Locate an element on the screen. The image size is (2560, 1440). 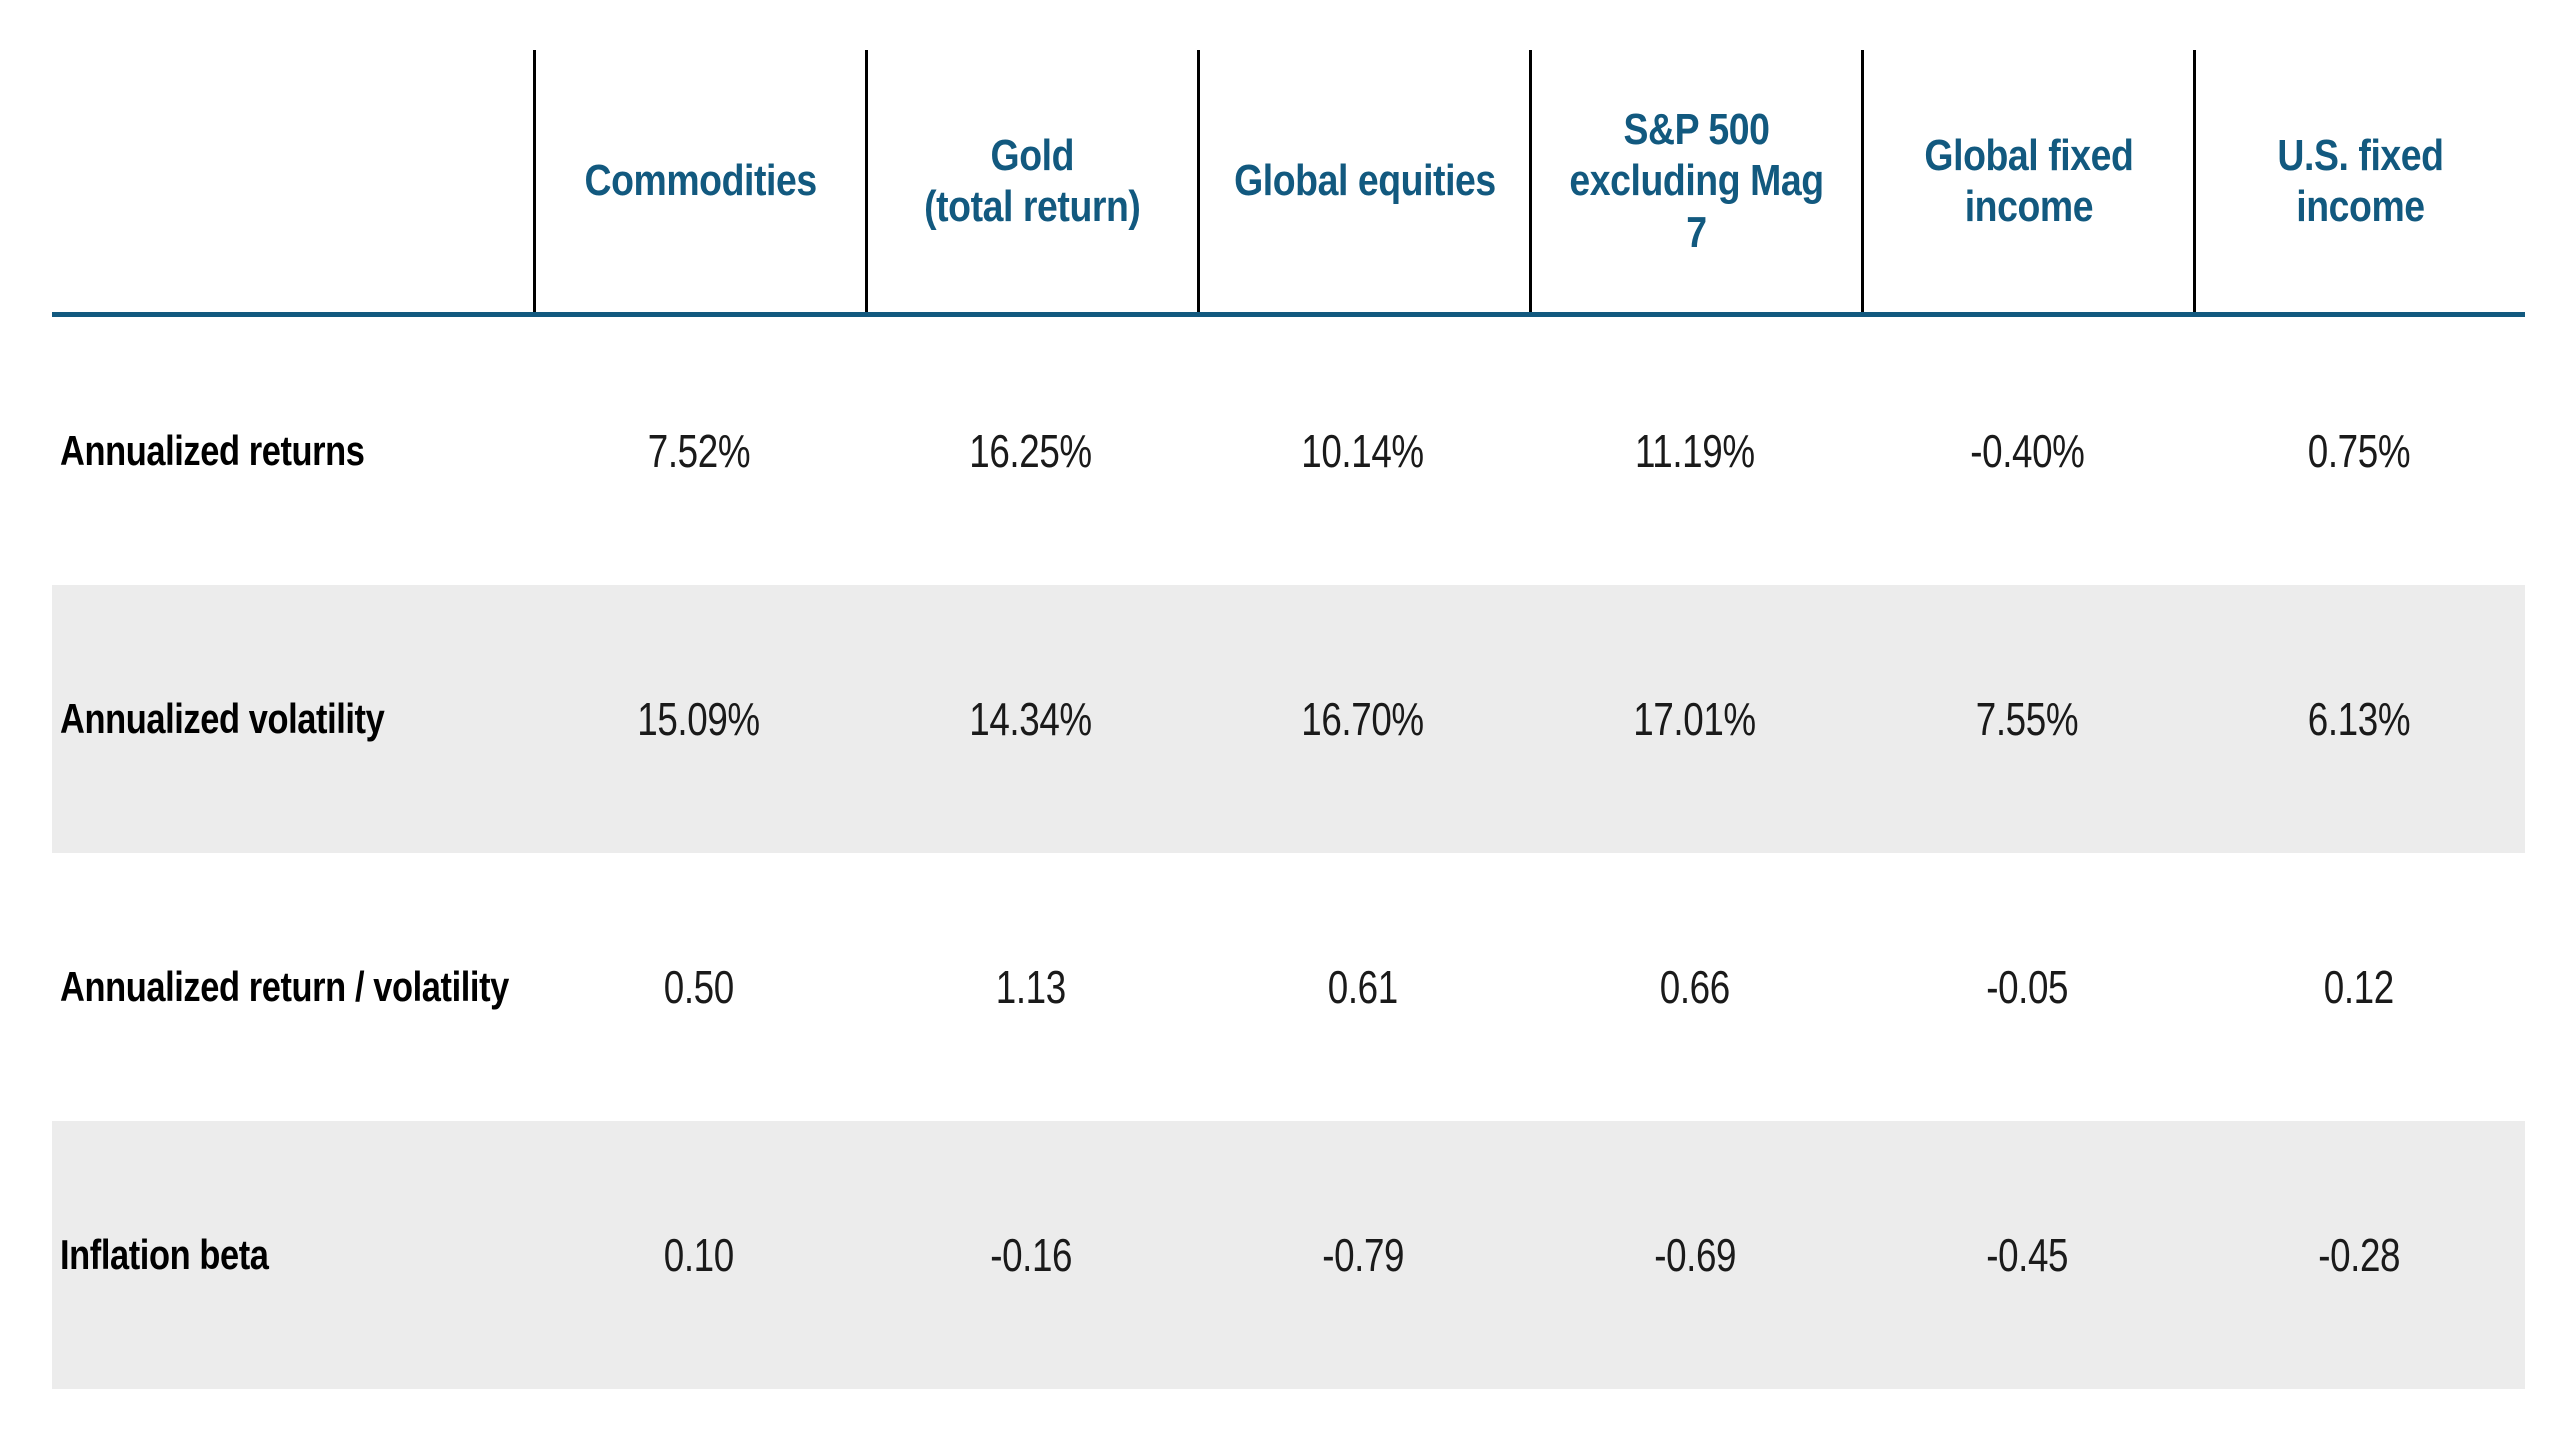
cell-value: 7.52% is located at coordinates (699, 451).